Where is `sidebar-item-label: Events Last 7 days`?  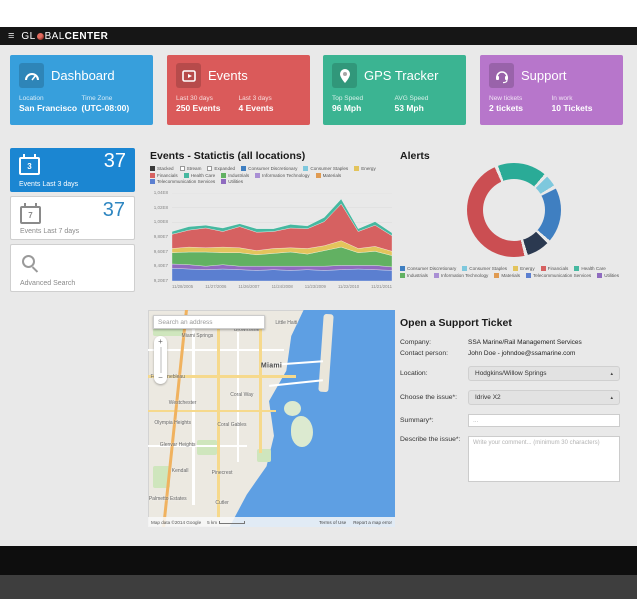 sidebar-item-label: Events Last 7 days is located at coordinates (50, 231).